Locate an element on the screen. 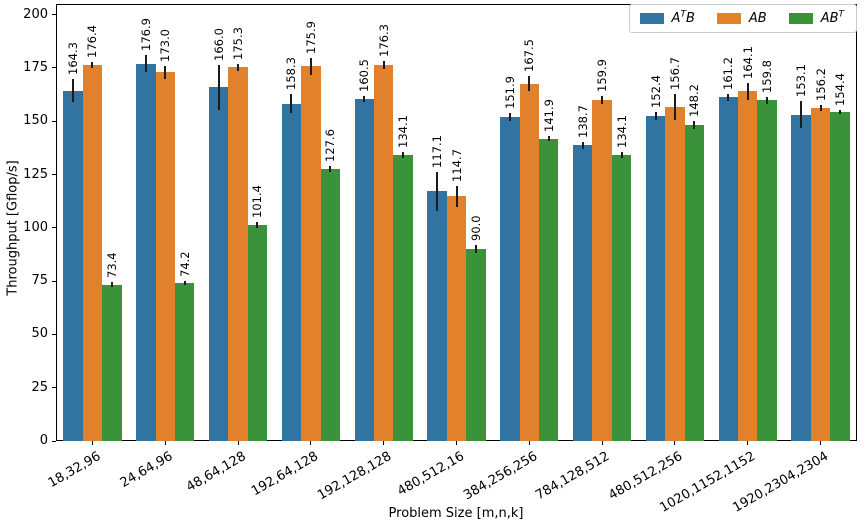  y-tick-label: 200 is located at coordinates (35, 14).